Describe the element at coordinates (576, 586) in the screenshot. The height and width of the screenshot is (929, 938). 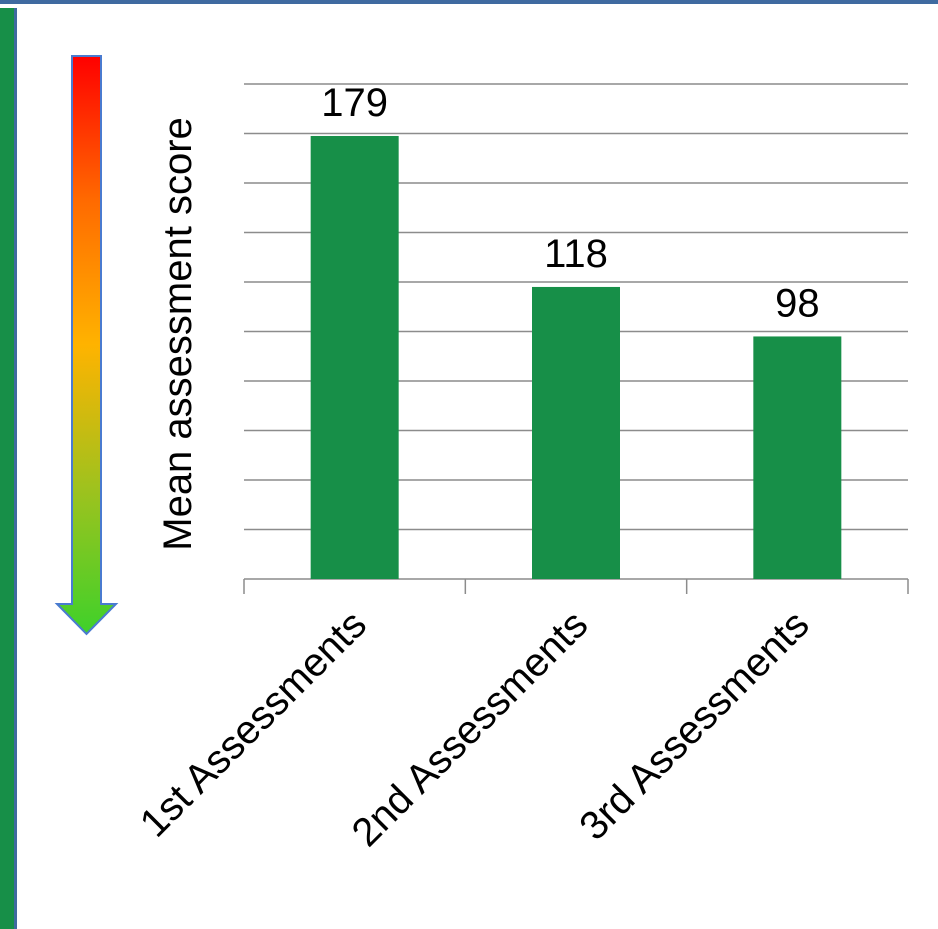
I see `x-axis` at that location.